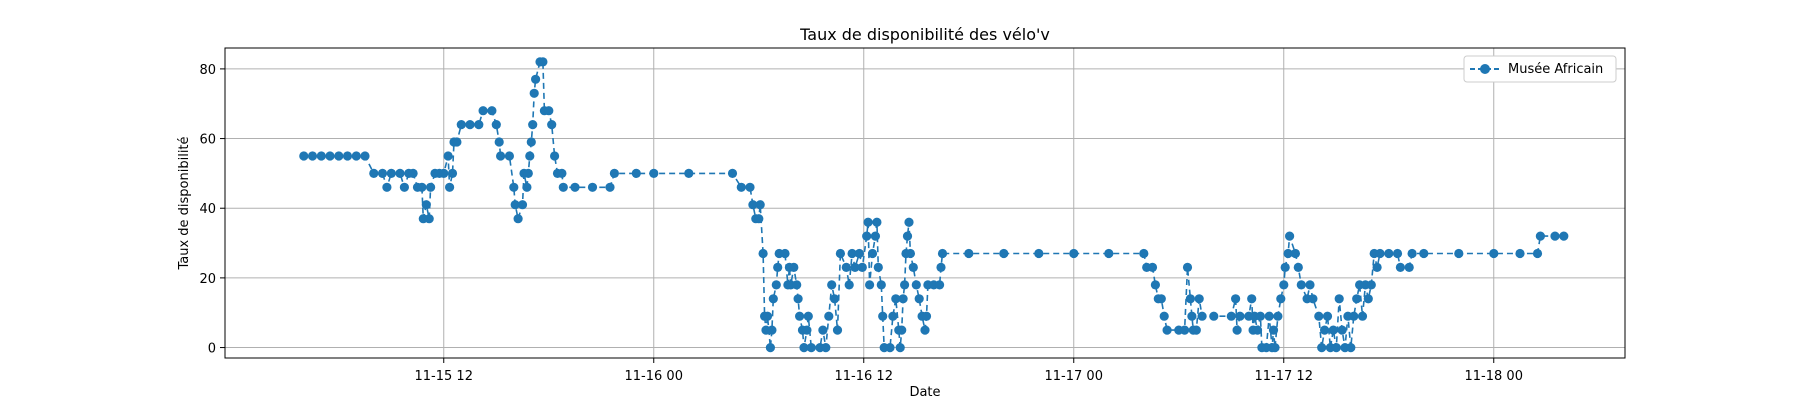  Describe the element at coordinates (444, 376) in the screenshot. I see `x-tick-label: 11-15 12` at that location.